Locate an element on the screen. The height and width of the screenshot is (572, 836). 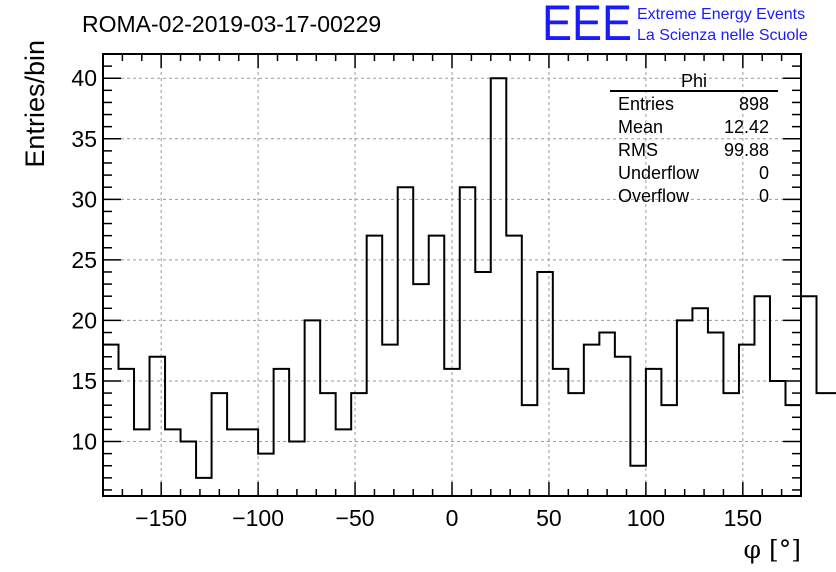
y-tick-label: 25 is located at coordinates (84, 260).